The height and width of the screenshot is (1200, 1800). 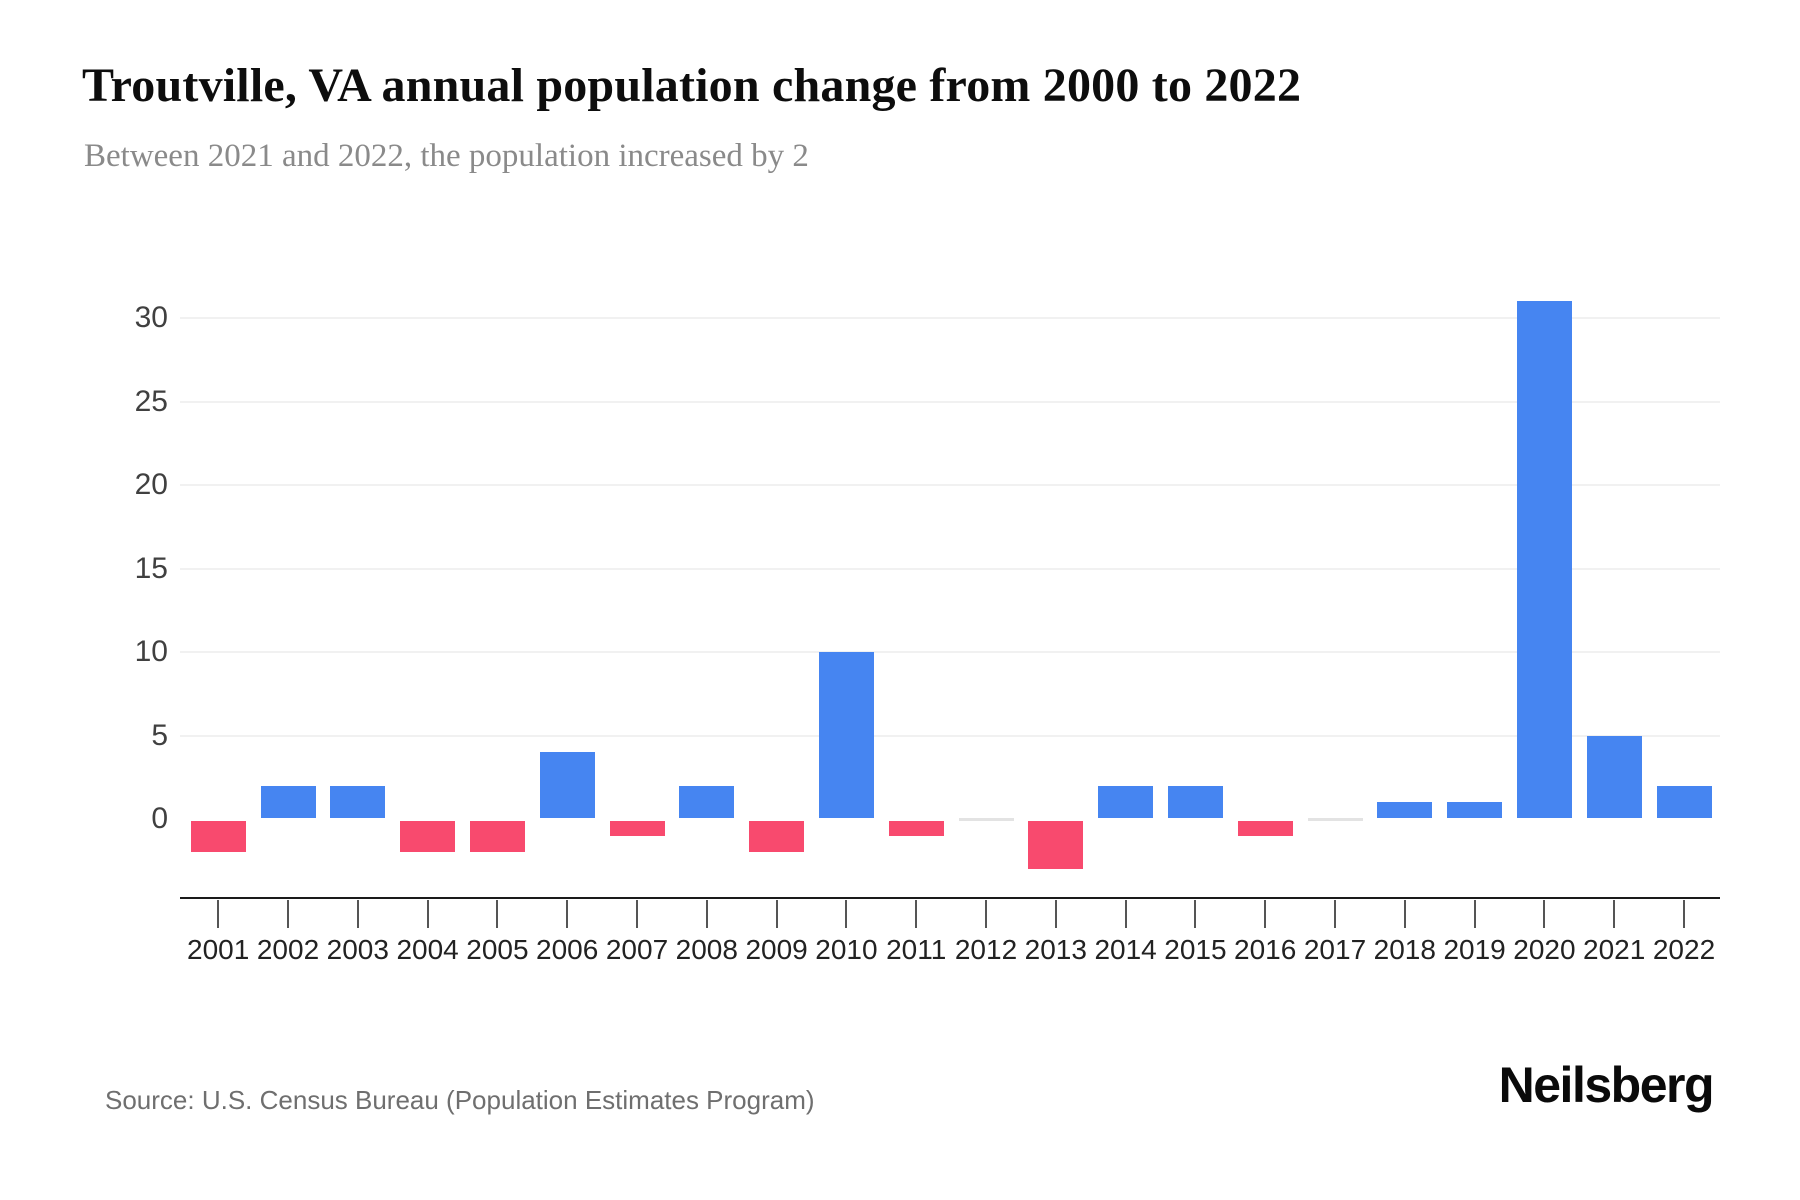 I want to click on x-axis-label-2003: 2003, so click(x=357, y=949).